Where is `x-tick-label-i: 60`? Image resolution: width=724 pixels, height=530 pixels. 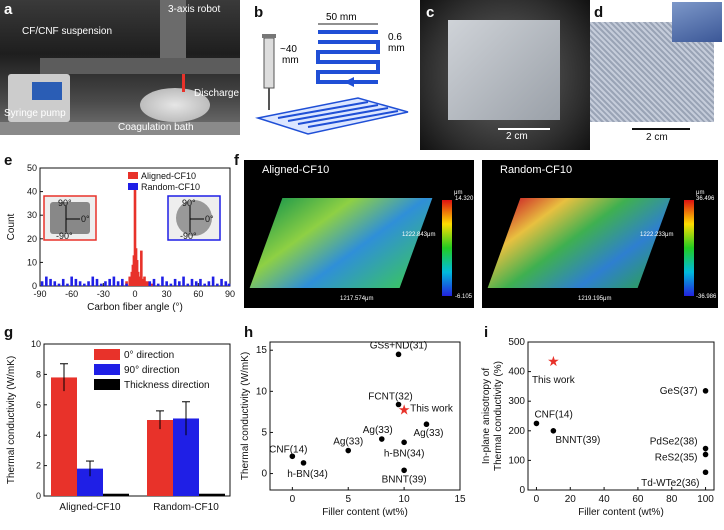 x-tick-label-i: 60 is located at coordinates (638, 499).